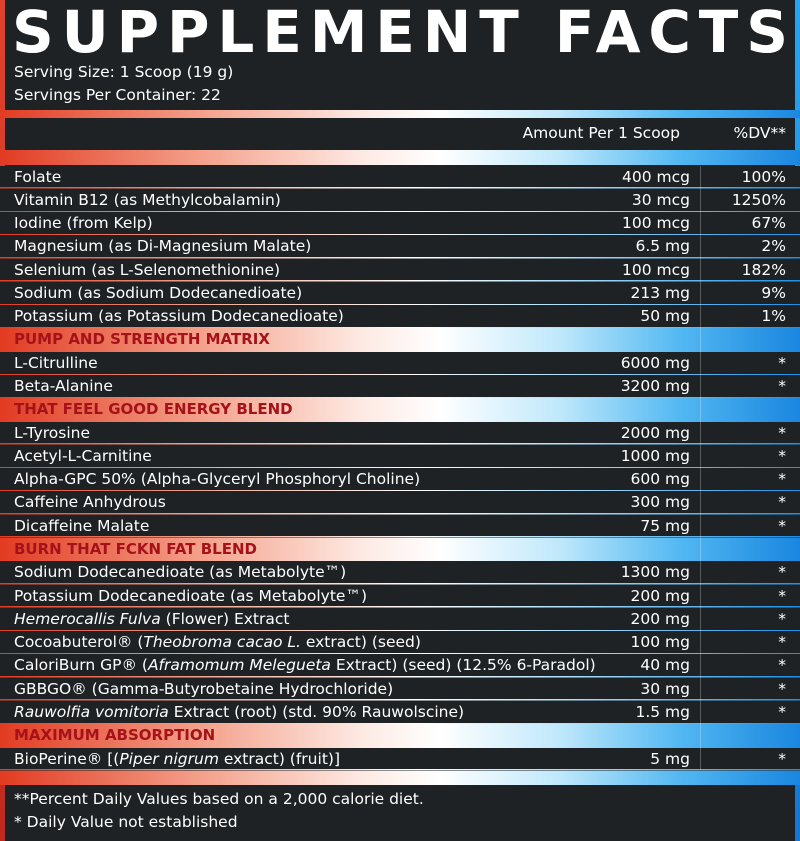 This screenshot has width=800, height=841. Describe the element at coordinates (763, 269) in the screenshot. I see `daily-value: 182%` at that location.